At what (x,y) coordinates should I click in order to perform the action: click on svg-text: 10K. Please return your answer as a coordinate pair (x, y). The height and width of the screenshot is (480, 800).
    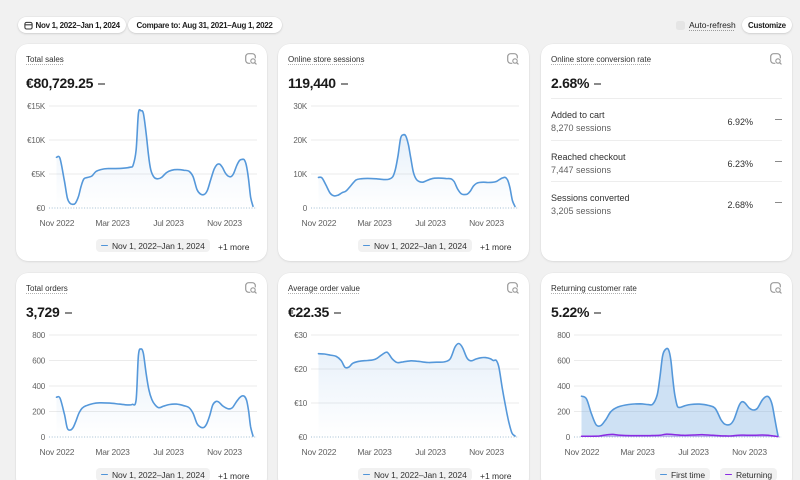
    Looking at the image, I should click on (300, 174).